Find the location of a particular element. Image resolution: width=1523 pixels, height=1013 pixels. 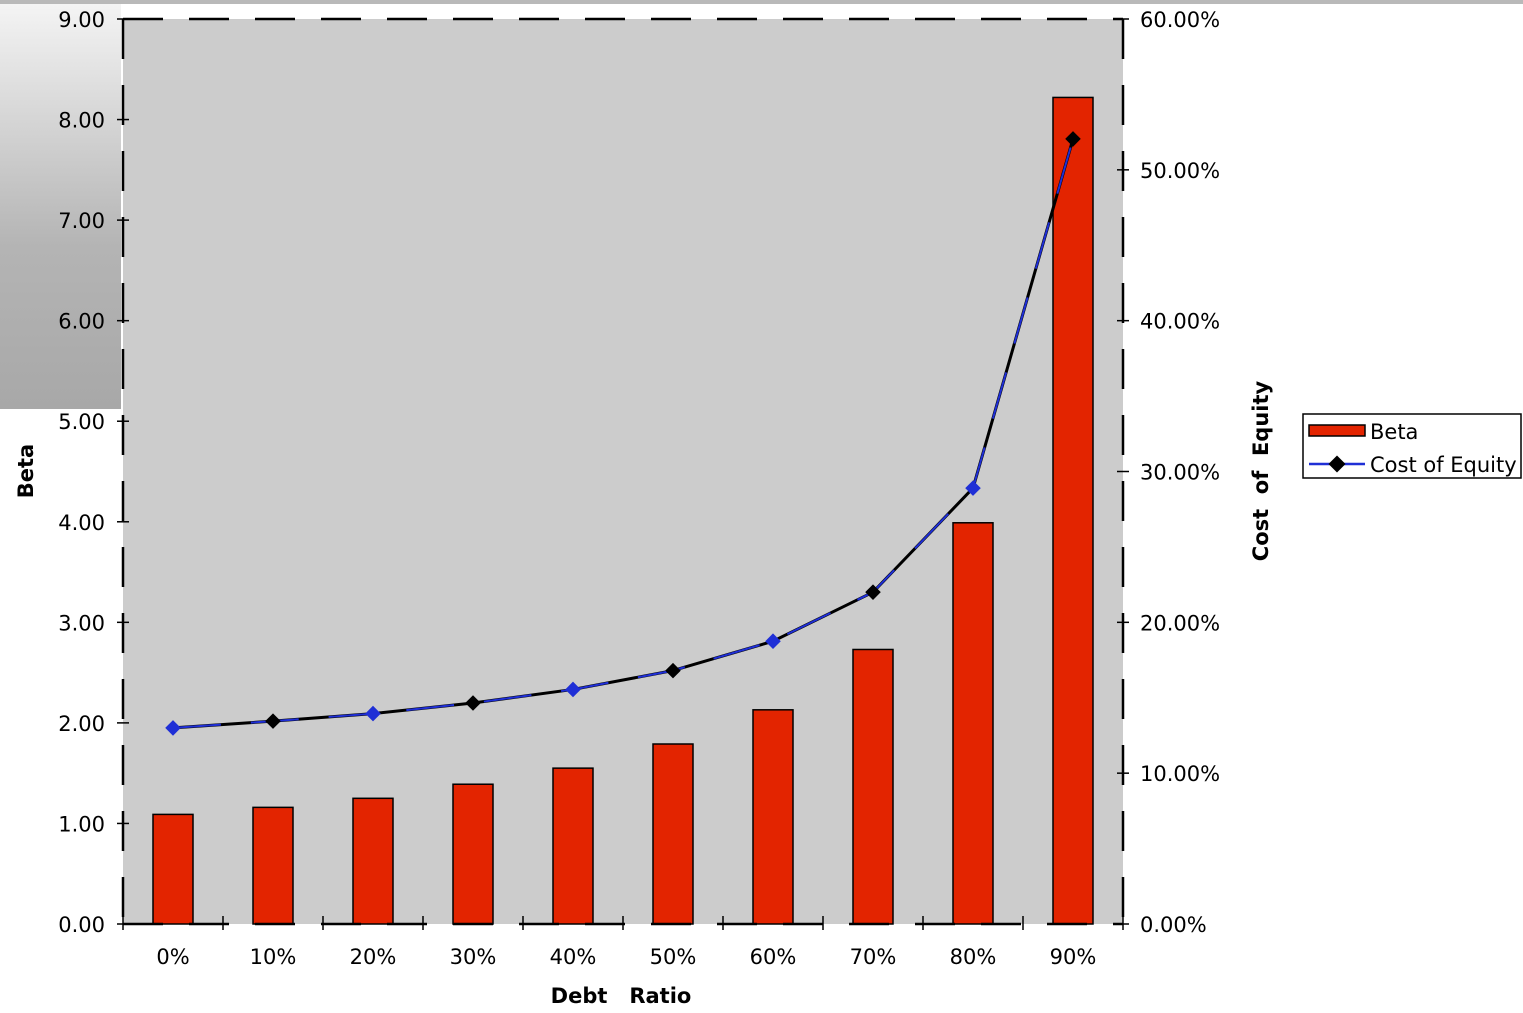

x-tick-label: 0% is located at coordinates (172, 957).